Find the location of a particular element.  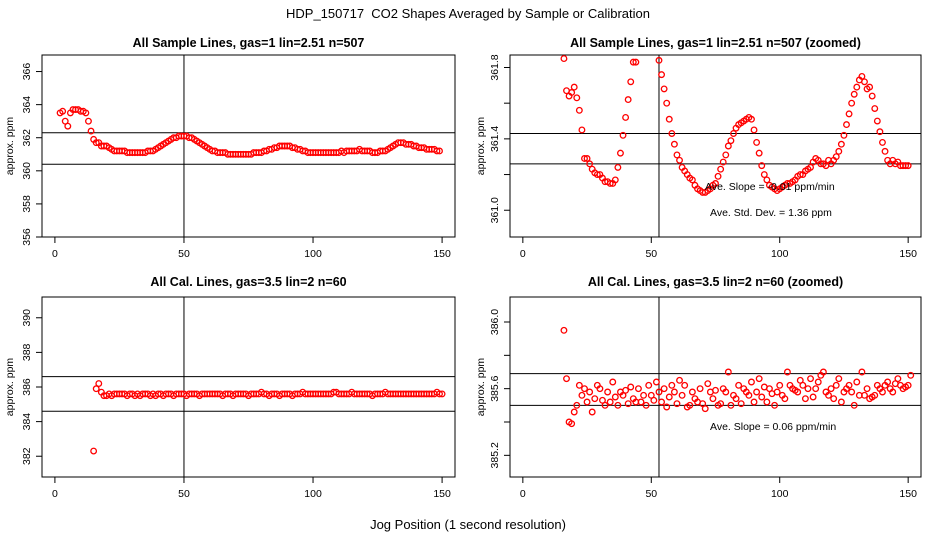

chart-2-y-tick-label: 388 is located at coordinates (27, 352).